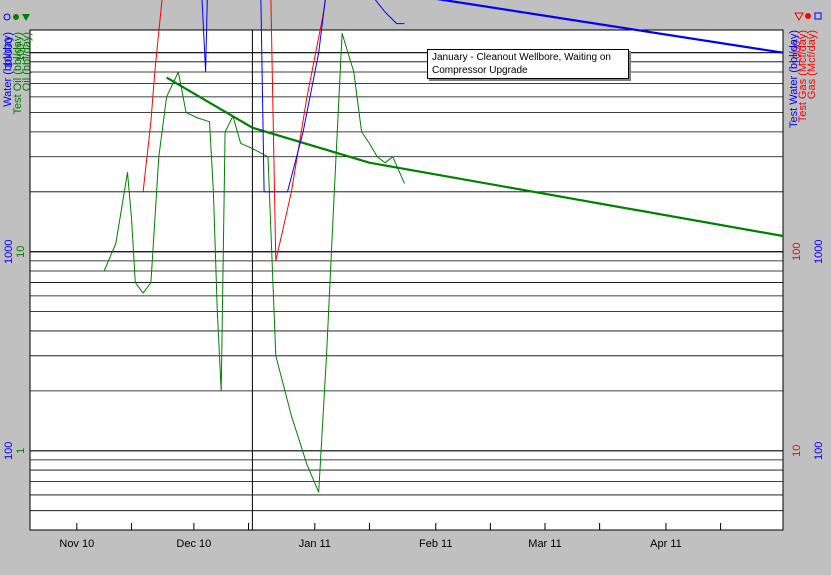 This screenshot has width=831, height=575. I want to click on x-tick-label: Apr 11, so click(666, 544).